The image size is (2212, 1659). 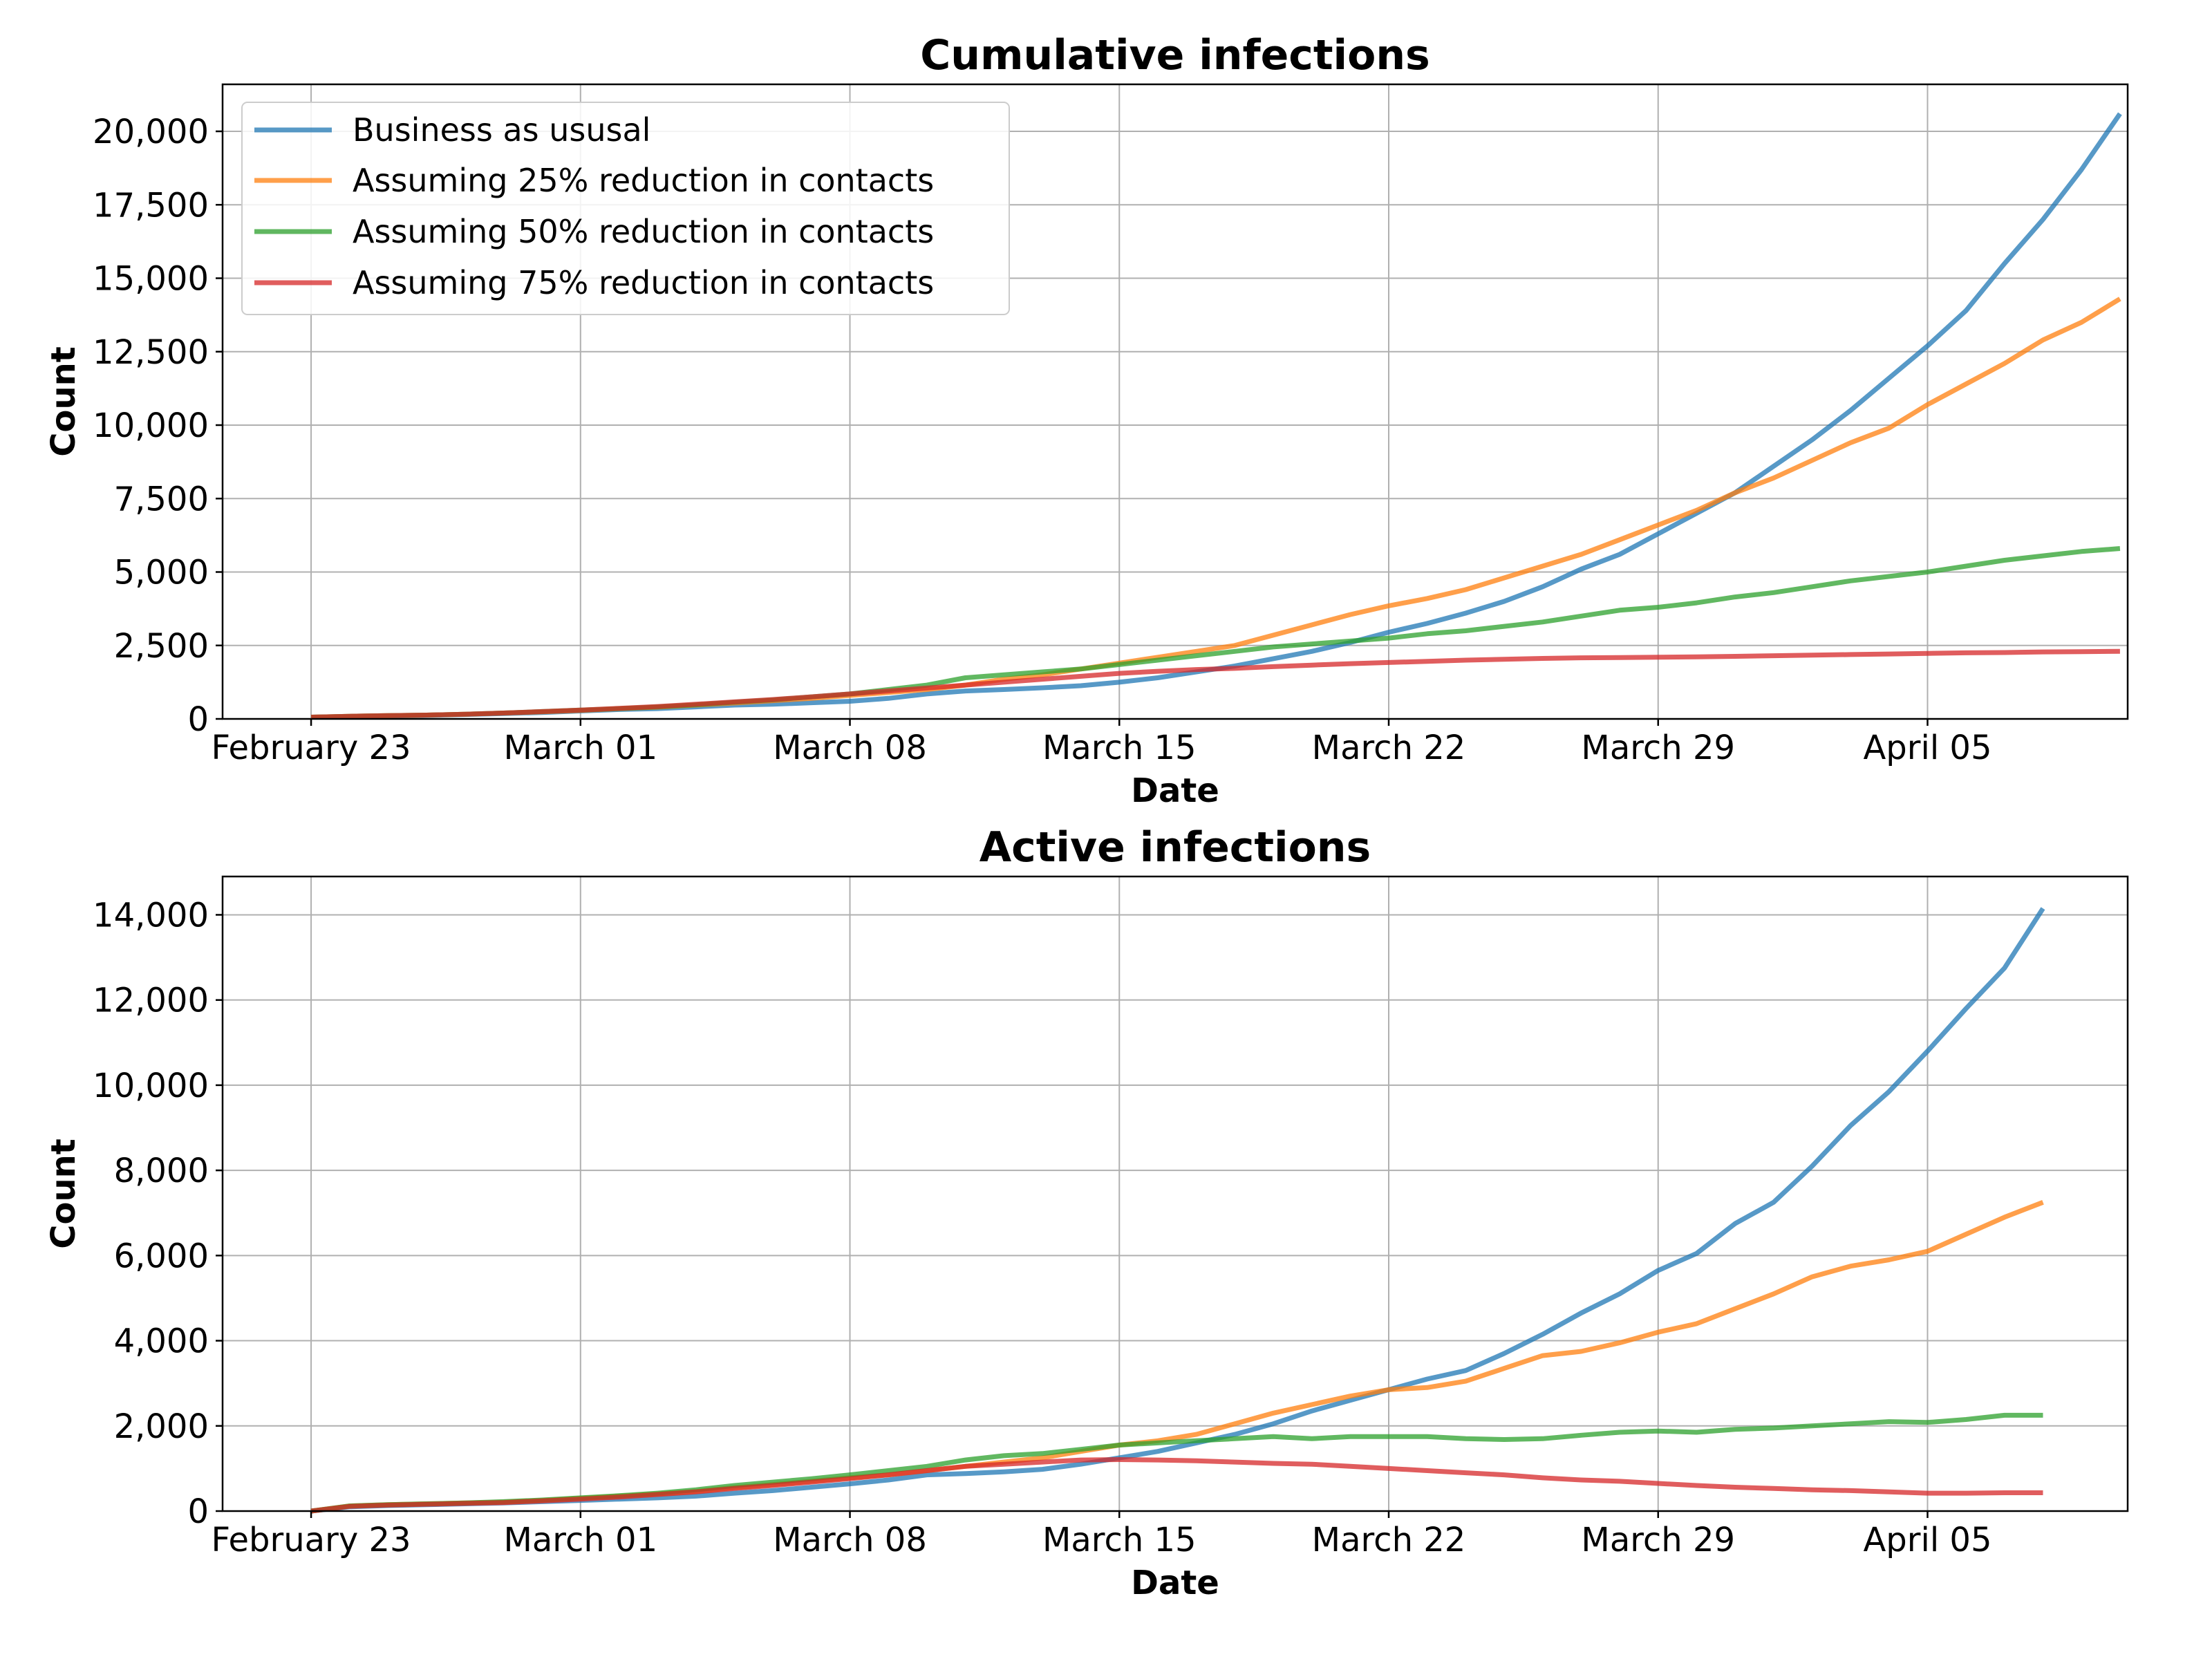 I want to click on y-tick-label: 17,500, so click(x=151, y=205).